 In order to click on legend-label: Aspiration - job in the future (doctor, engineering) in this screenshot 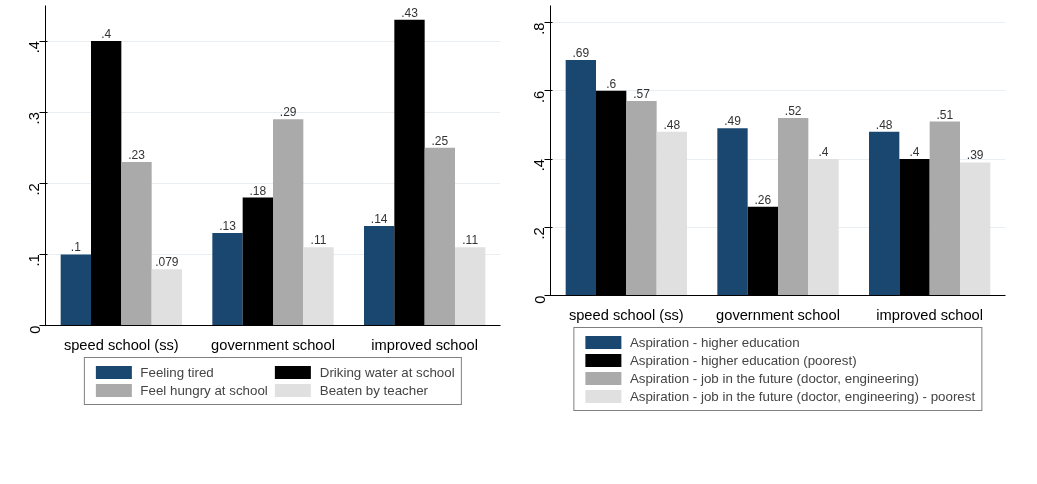, I will do `click(774, 378)`.